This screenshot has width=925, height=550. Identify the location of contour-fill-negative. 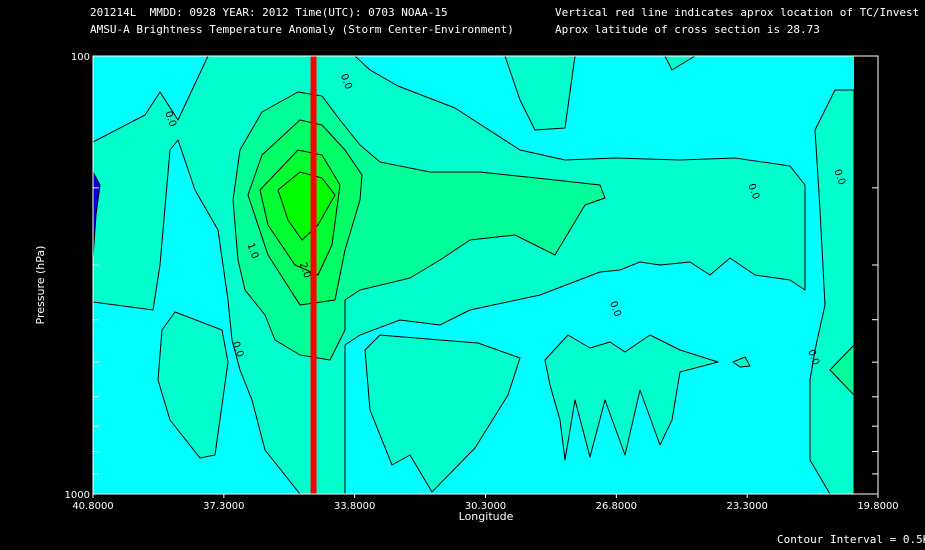
(97, 215).